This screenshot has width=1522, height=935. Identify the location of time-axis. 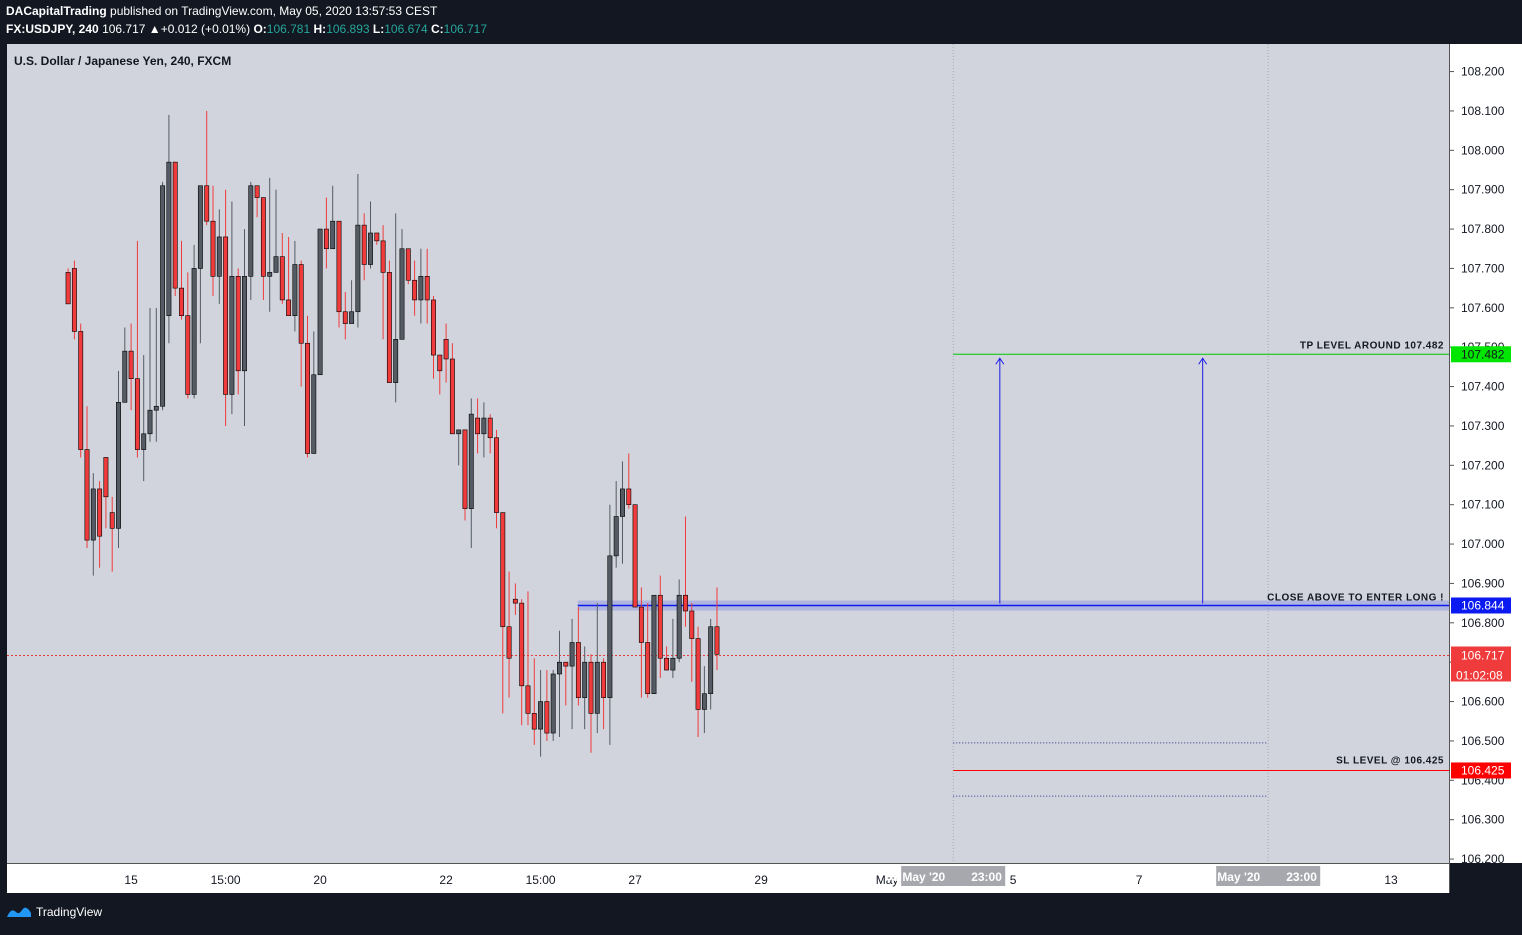
(728, 878).